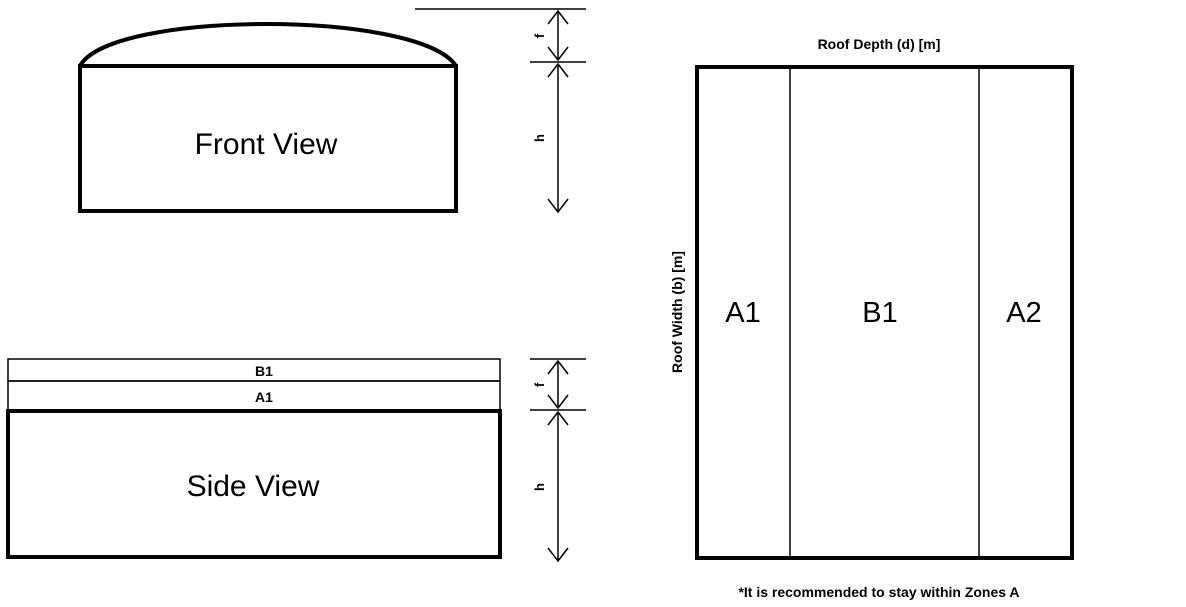 The height and width of the screenshot is (607, 1186). Describe the element at coordinates (539, 138) in the screenshot. I see `front-view-height-label: h` at that location.